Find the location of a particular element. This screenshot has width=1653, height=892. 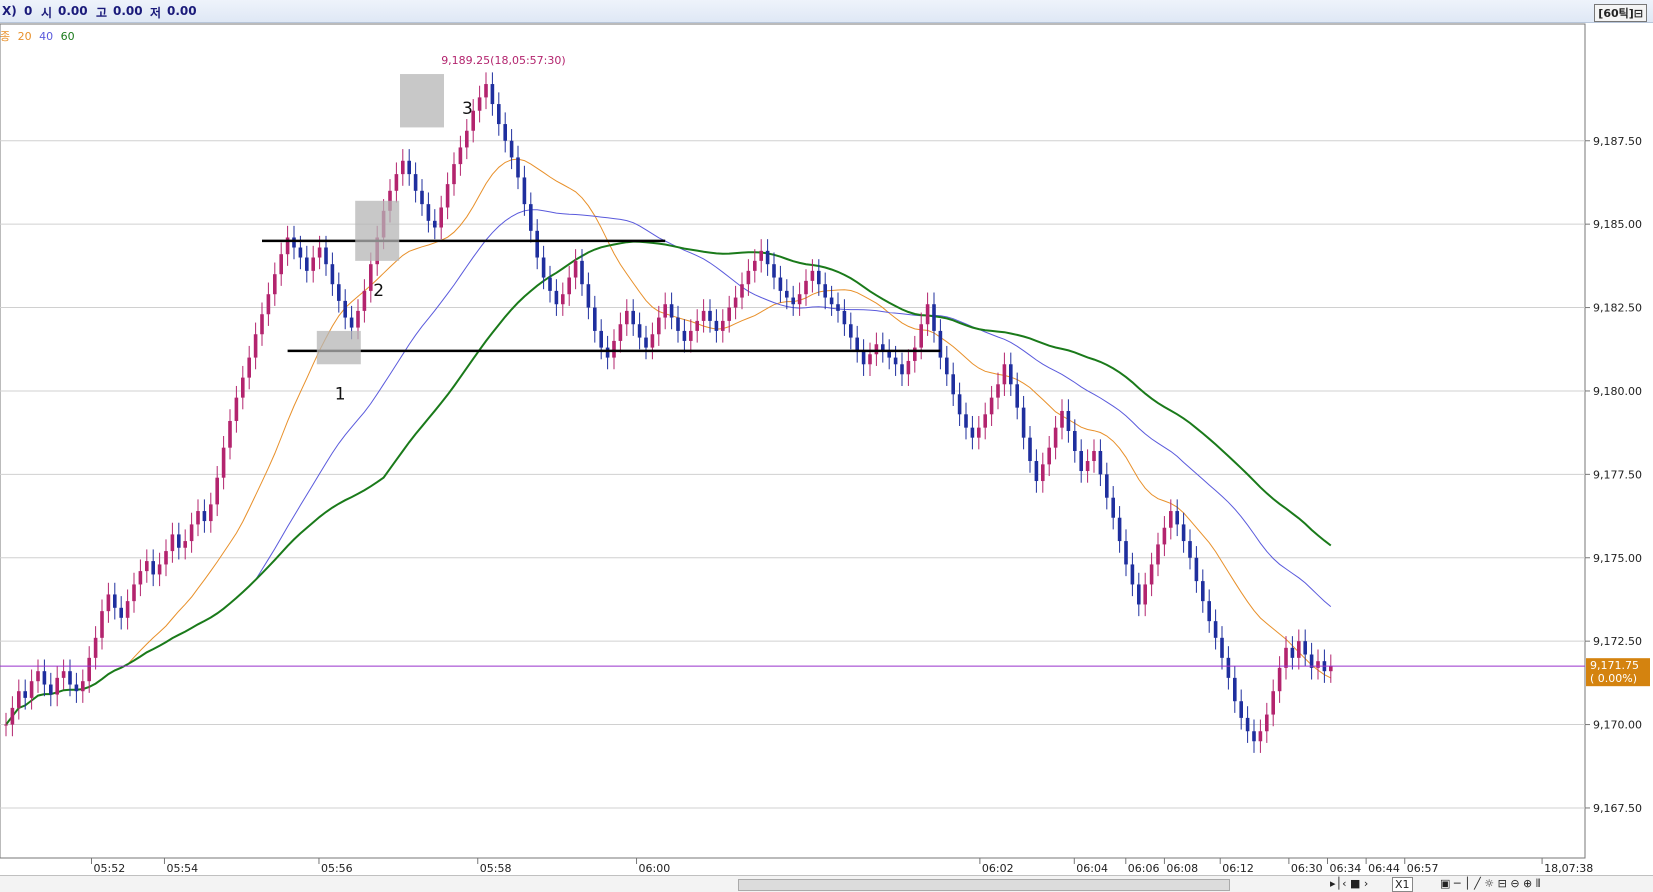

legend-prefix: 종 is located at coordinates (5, 36).